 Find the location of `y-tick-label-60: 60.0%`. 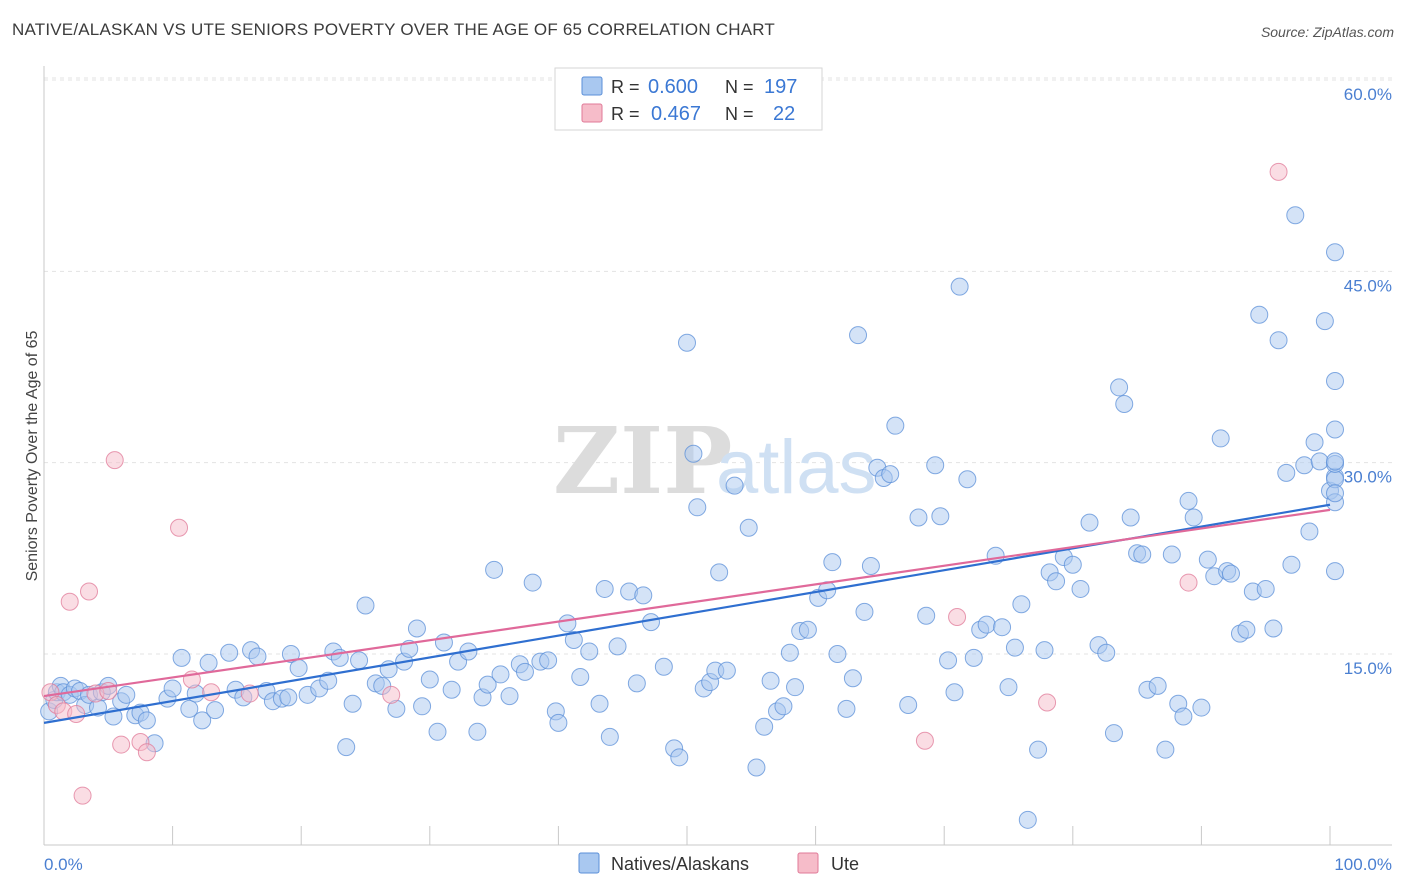

y-tick-label-60: 60.0% is located at coordinates (1368, 94).